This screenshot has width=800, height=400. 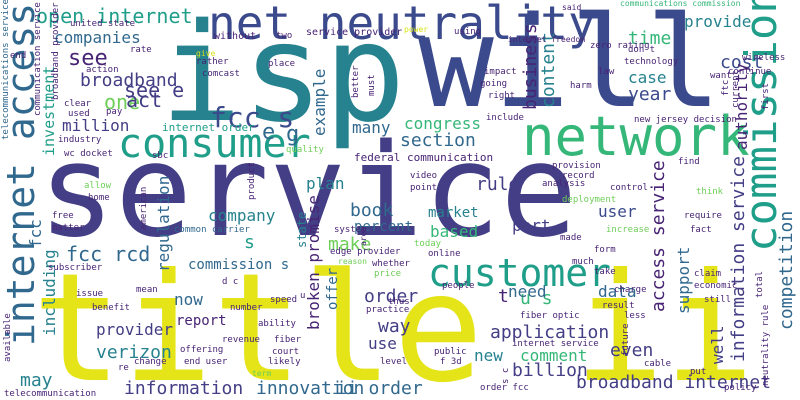 I want to click on word-system: system, so click(x=350, y=230).